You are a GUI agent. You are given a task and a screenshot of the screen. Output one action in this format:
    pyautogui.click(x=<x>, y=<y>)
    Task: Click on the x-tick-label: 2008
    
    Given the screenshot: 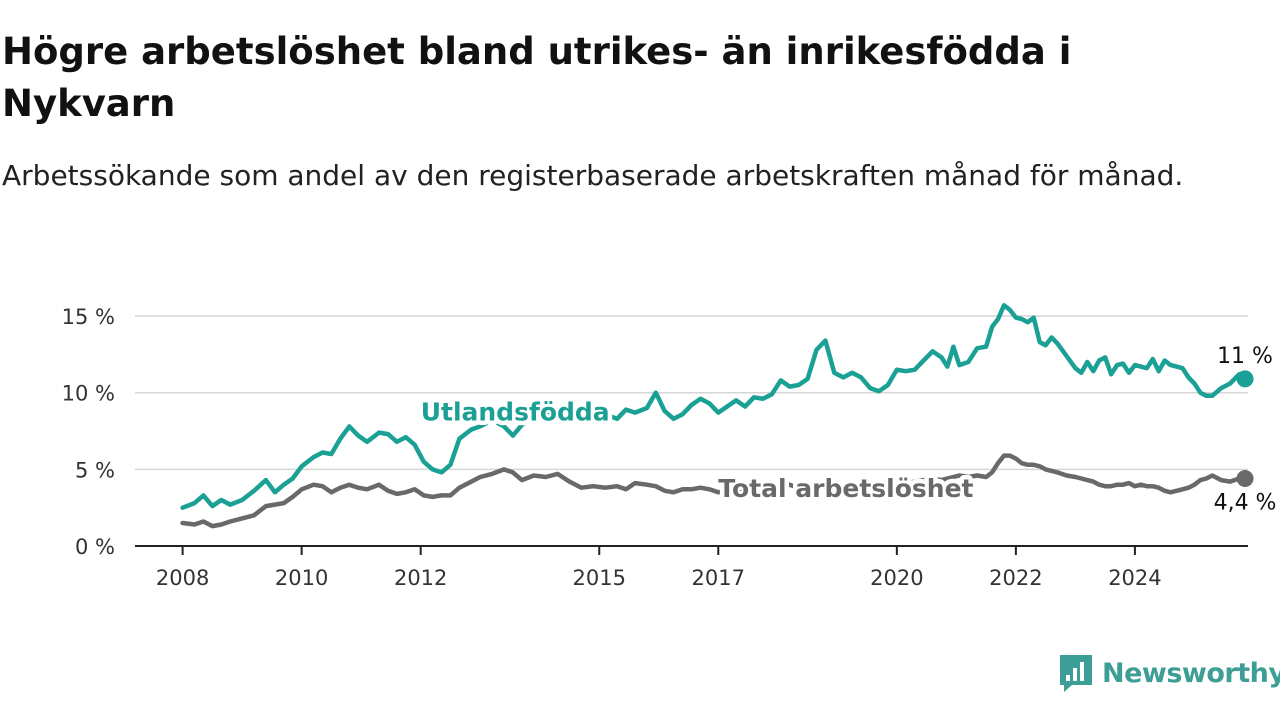 What is the action you would take?
    pyautogui.click(x=182, y=578)
    